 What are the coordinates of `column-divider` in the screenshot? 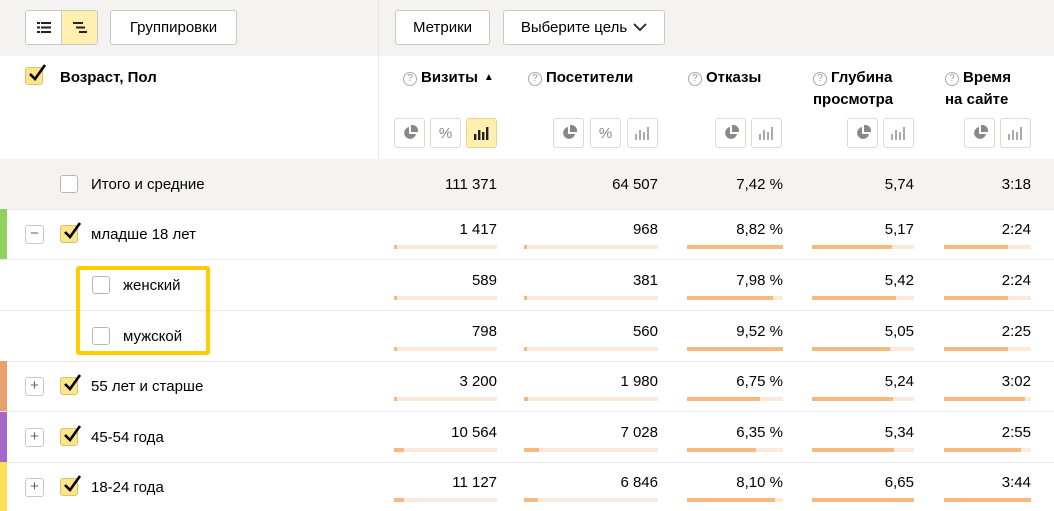 It's located at (378, 79).